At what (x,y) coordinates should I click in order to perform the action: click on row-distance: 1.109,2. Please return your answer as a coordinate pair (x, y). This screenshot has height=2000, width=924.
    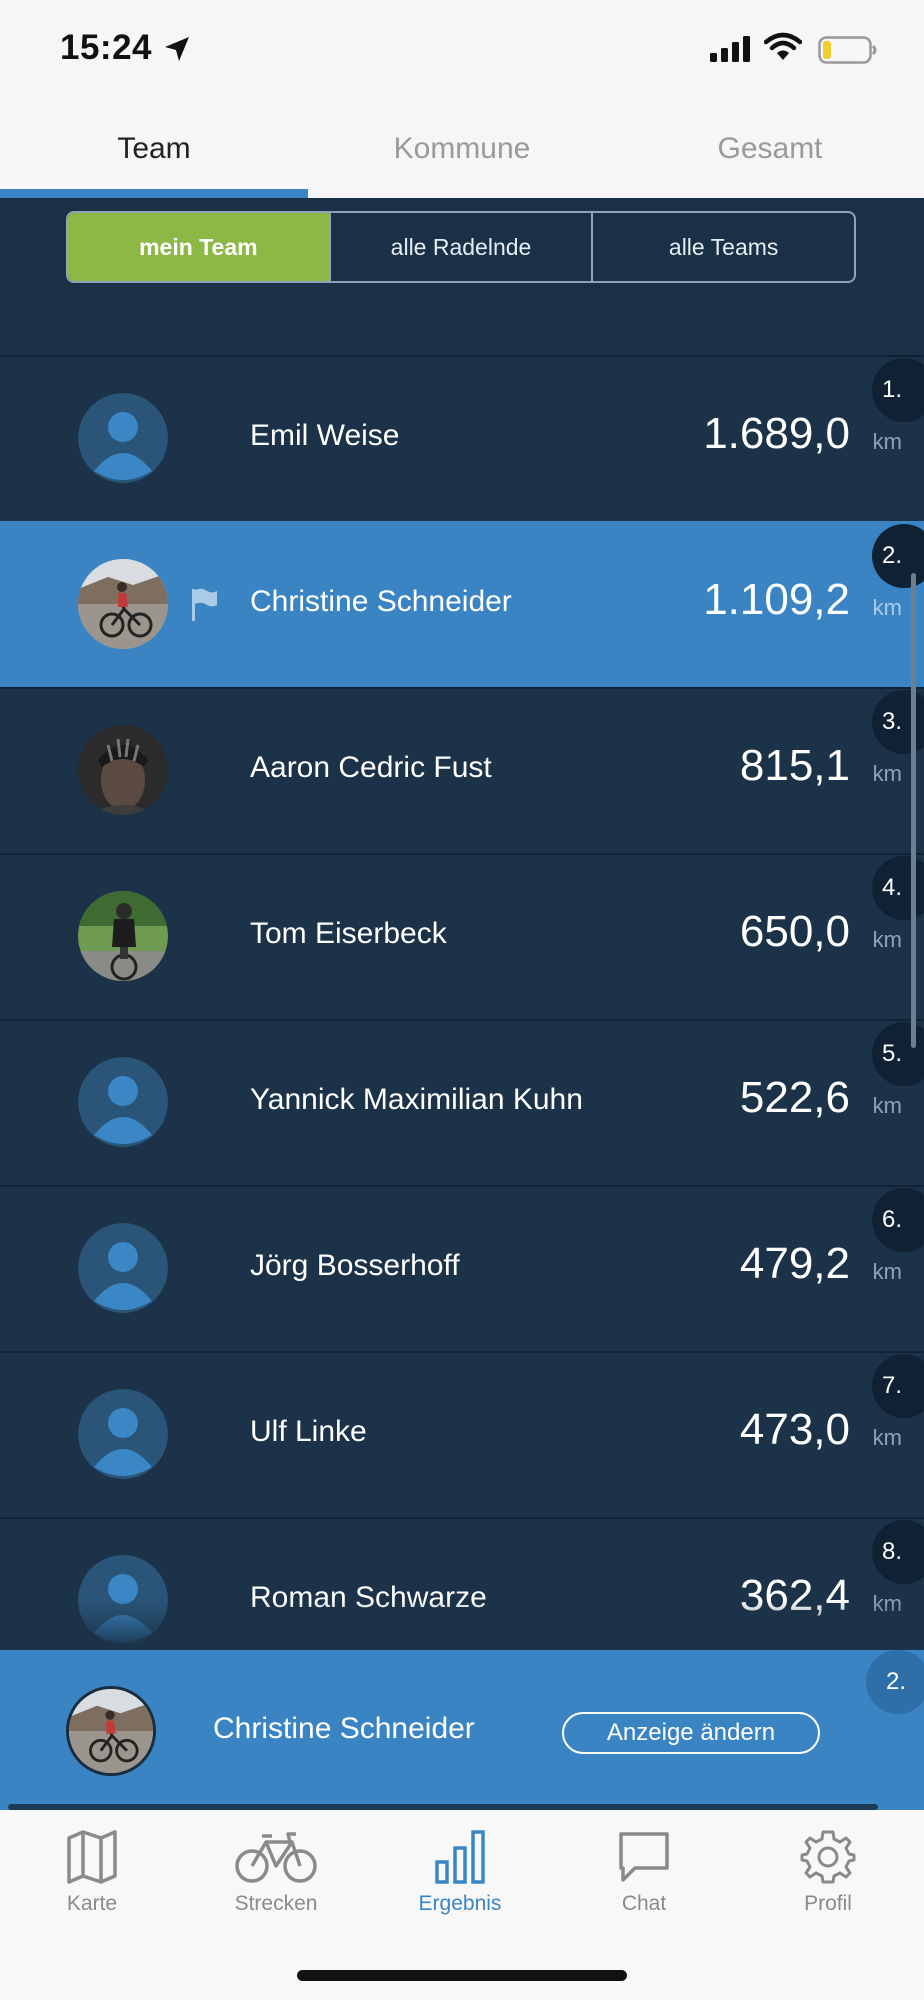
    Looking at the image, I should click on (776, 599).